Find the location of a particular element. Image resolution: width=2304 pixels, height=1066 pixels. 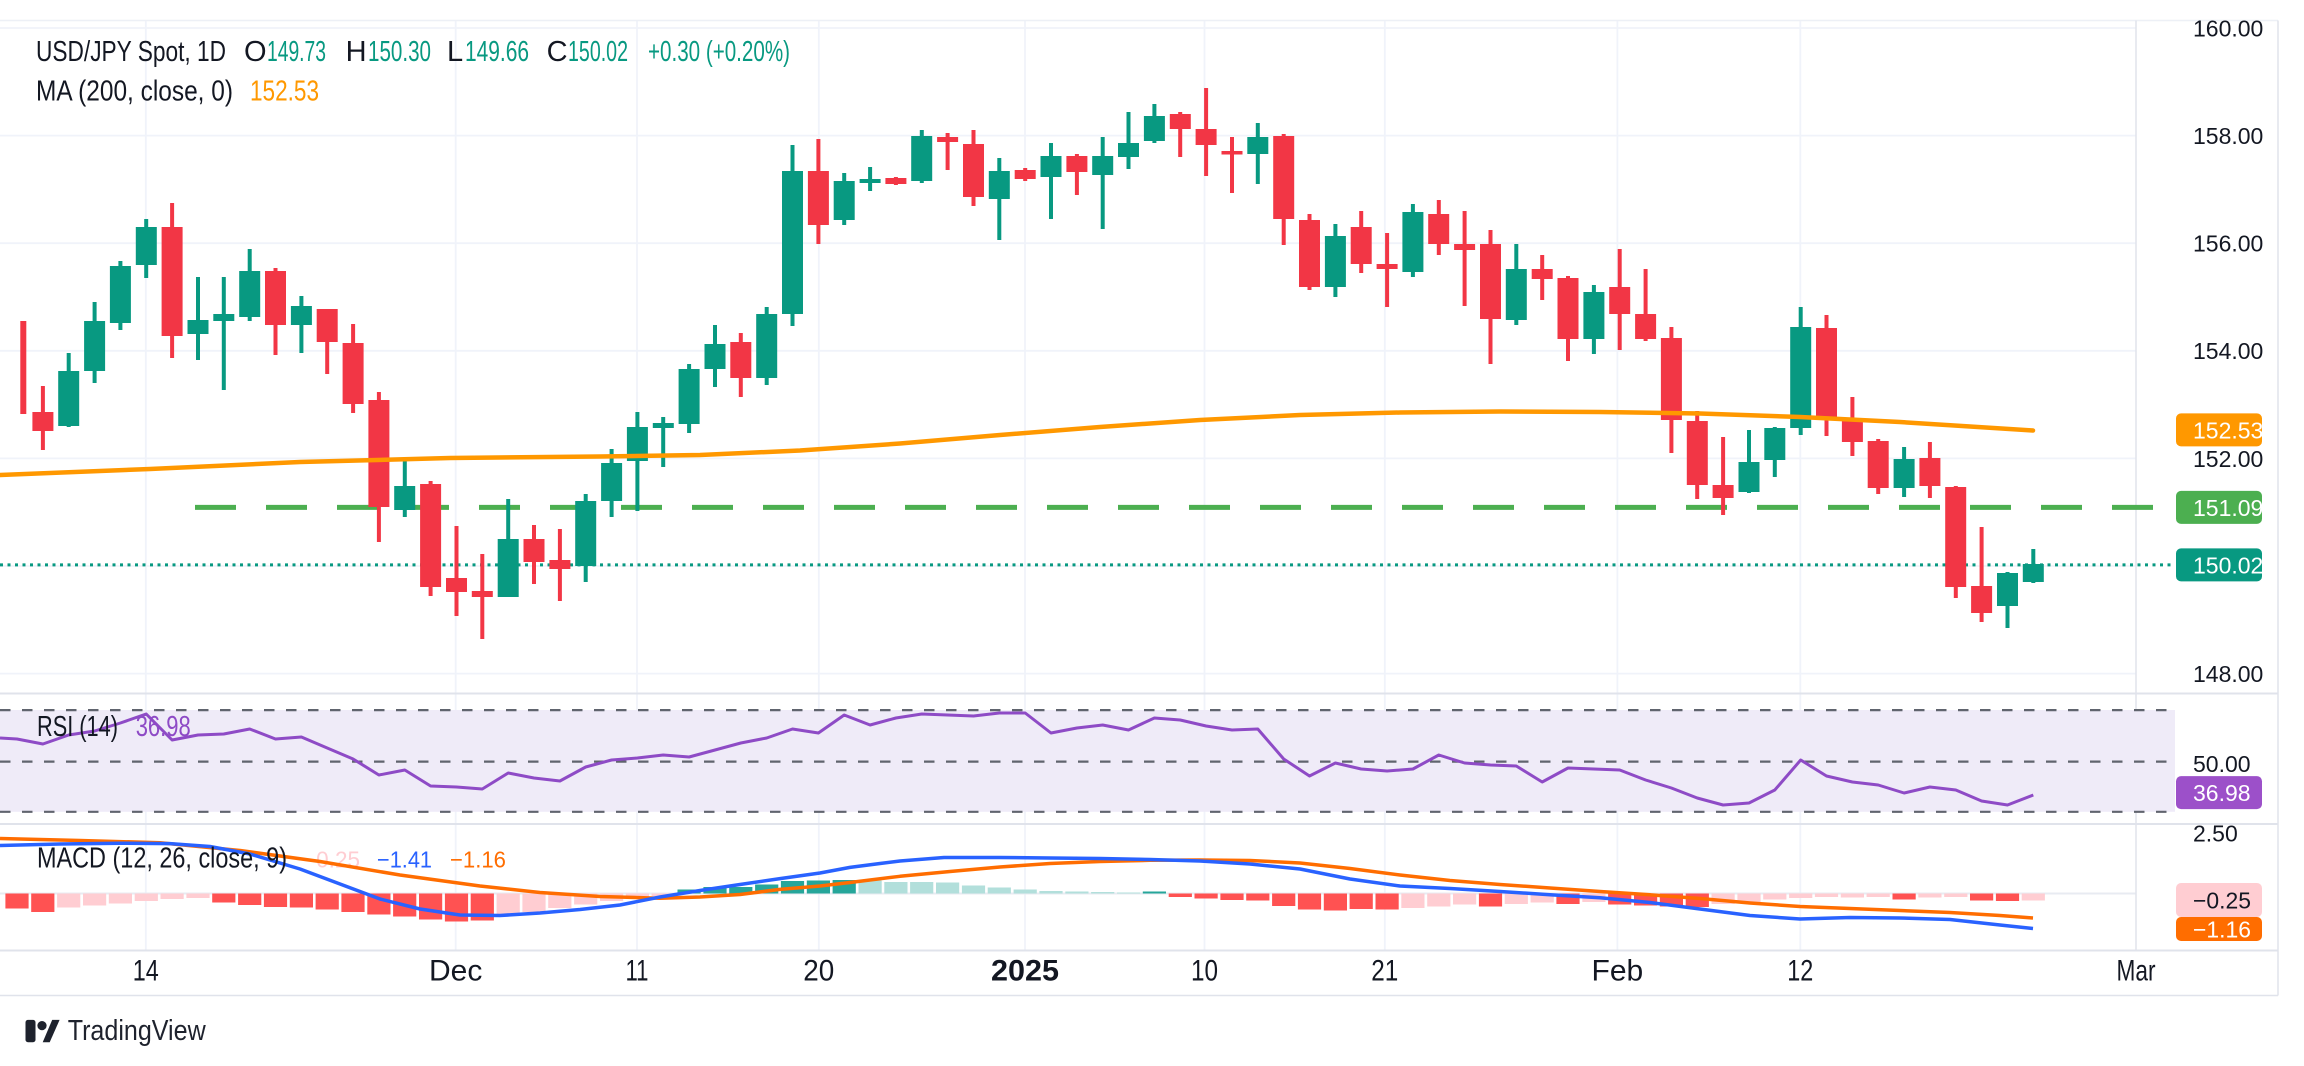

svg-text: 10 is located at coordinates (1204, 971).